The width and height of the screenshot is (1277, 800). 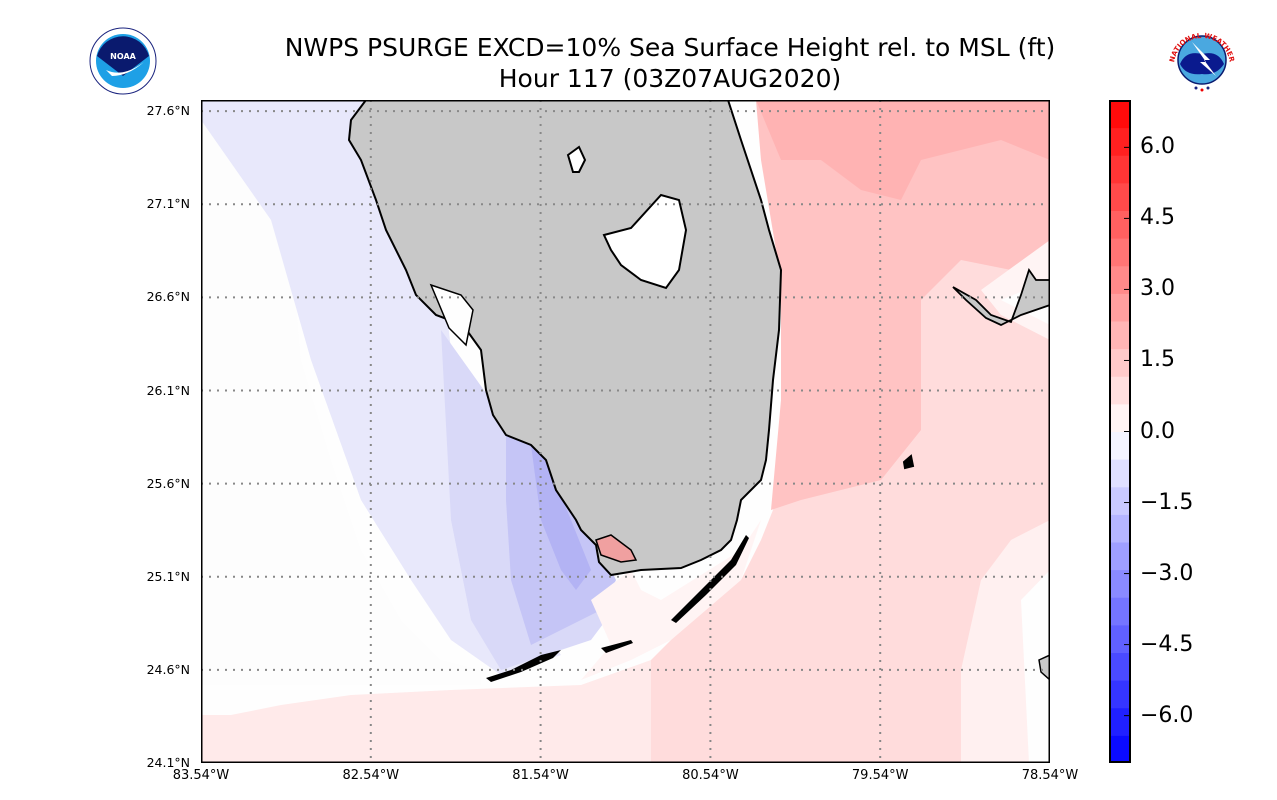 I want to click on lake-istokpoga, so click(x=576, y=159).